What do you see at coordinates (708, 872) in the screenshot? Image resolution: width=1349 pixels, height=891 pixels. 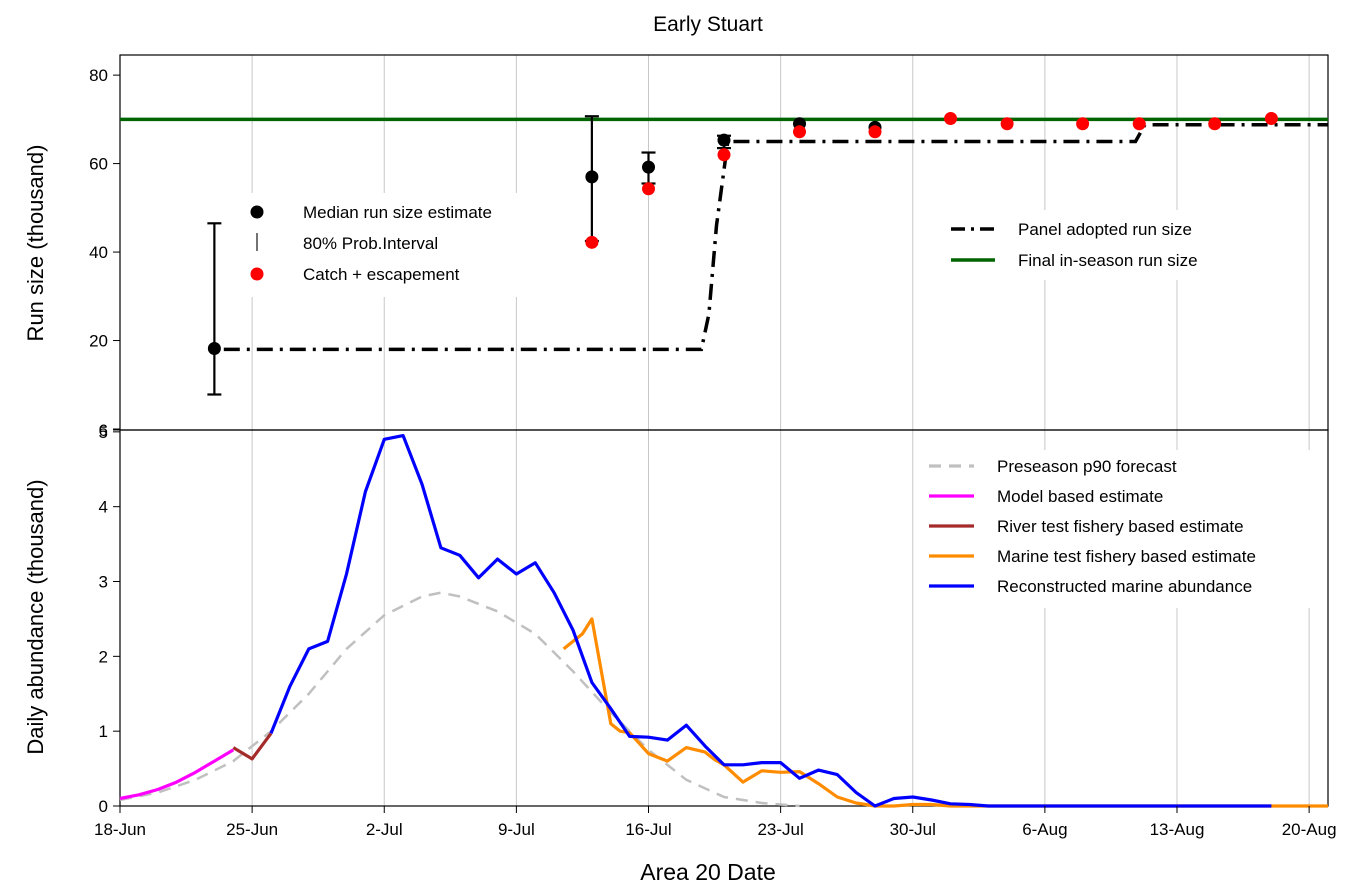 I see `x-axis-label: Area 20 Date` at bounding box center [708, 872].